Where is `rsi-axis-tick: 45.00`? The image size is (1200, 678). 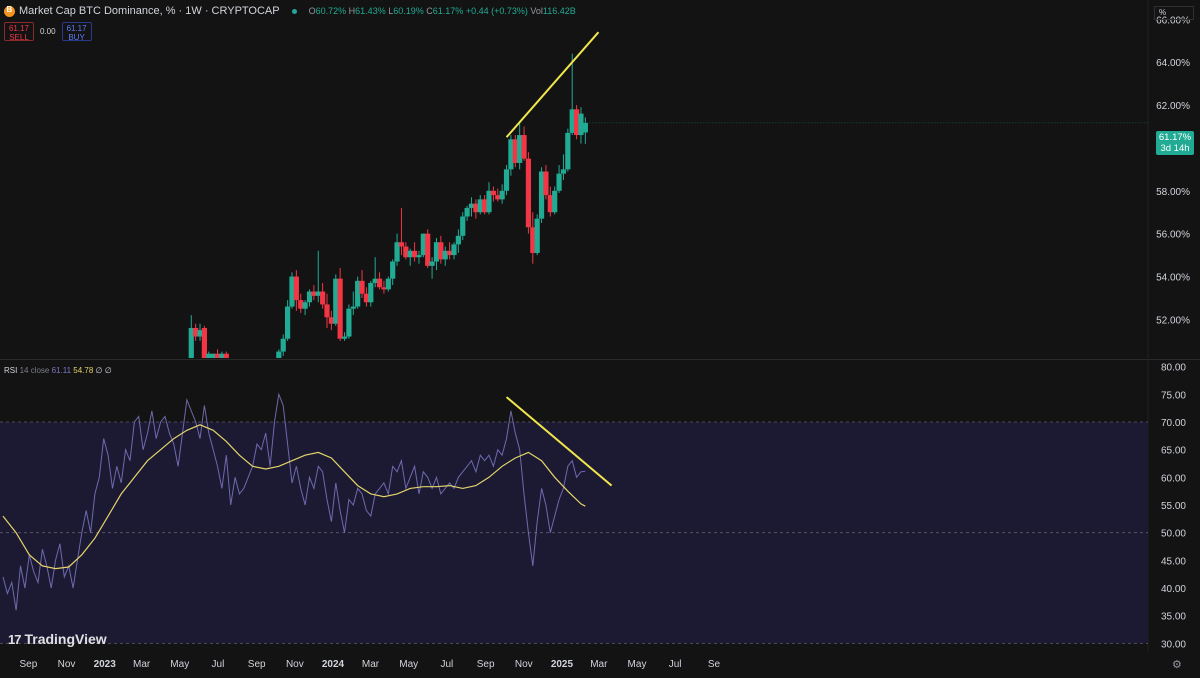
rsi-axis-tick: 45.00 is located at coordinates (1173, 561).